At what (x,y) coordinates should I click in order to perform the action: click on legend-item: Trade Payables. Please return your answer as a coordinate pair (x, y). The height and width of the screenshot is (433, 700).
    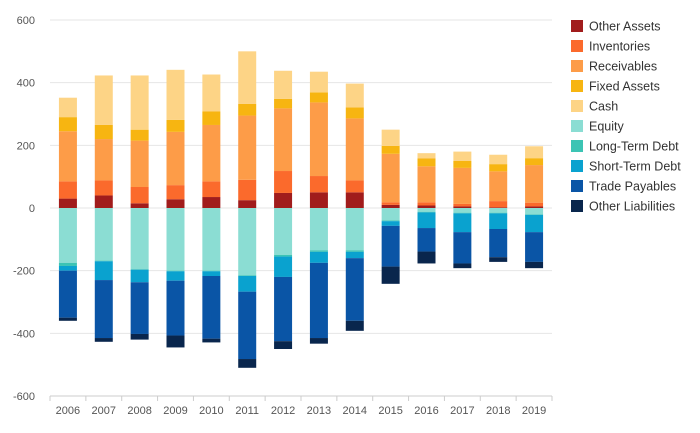
    Looking at the image, I should click on (623, 187).